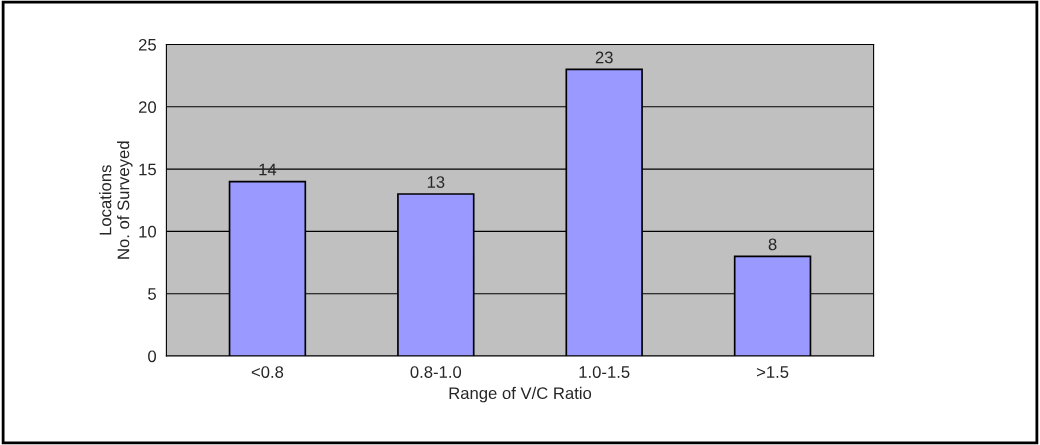 Image resolution: width=1040 pixels, height=445 pixels. I want to click on y-tick-label: 20, so click(147, 107).